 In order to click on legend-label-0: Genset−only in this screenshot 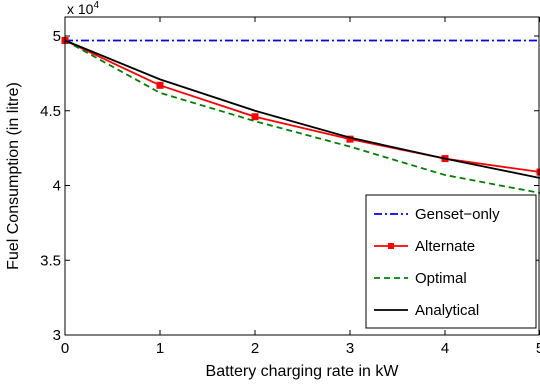, I will do `click(457, 214)`.